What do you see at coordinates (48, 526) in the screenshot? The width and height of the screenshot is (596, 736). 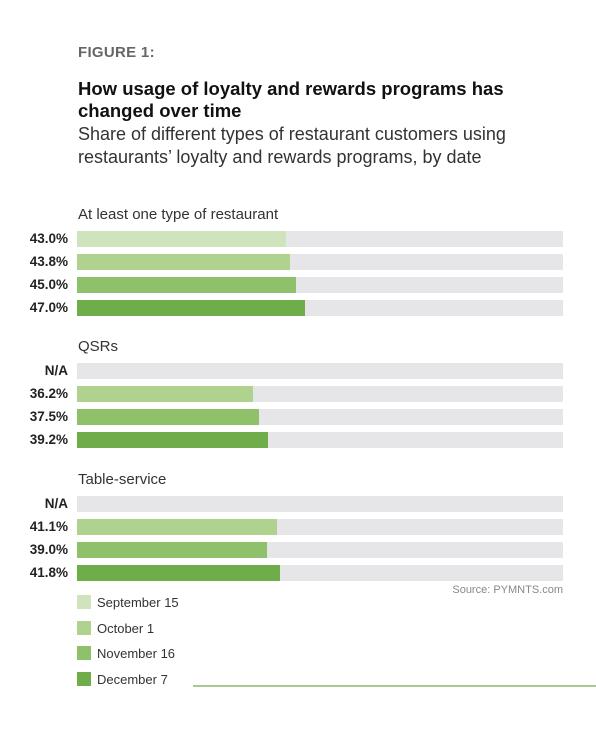 I see `data-label: 41.1%` at bounding box center [48, 526].